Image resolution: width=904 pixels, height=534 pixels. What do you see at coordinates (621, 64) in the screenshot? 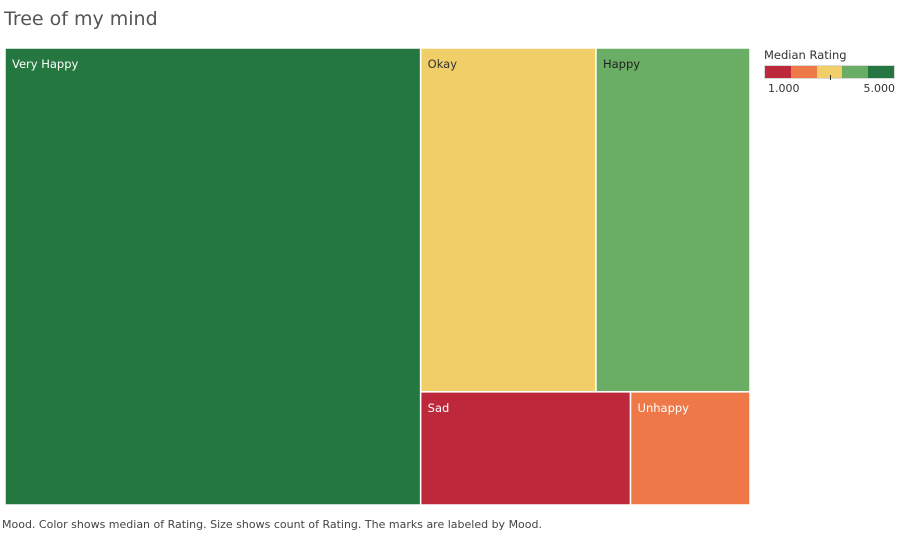
I see `treemap-label-happy: Happy` at bounding box center [621, 64].